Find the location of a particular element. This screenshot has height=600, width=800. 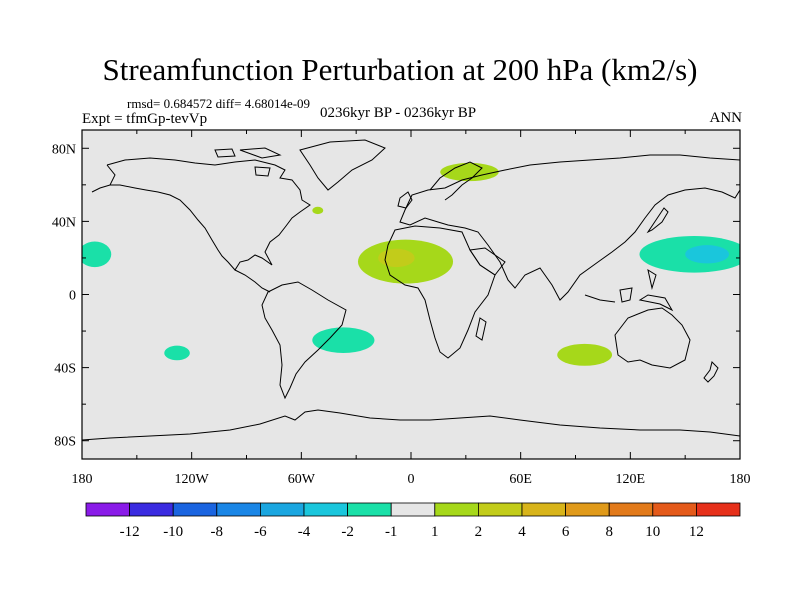

coastline-arctic-islands is located at coordinates (248, 162).